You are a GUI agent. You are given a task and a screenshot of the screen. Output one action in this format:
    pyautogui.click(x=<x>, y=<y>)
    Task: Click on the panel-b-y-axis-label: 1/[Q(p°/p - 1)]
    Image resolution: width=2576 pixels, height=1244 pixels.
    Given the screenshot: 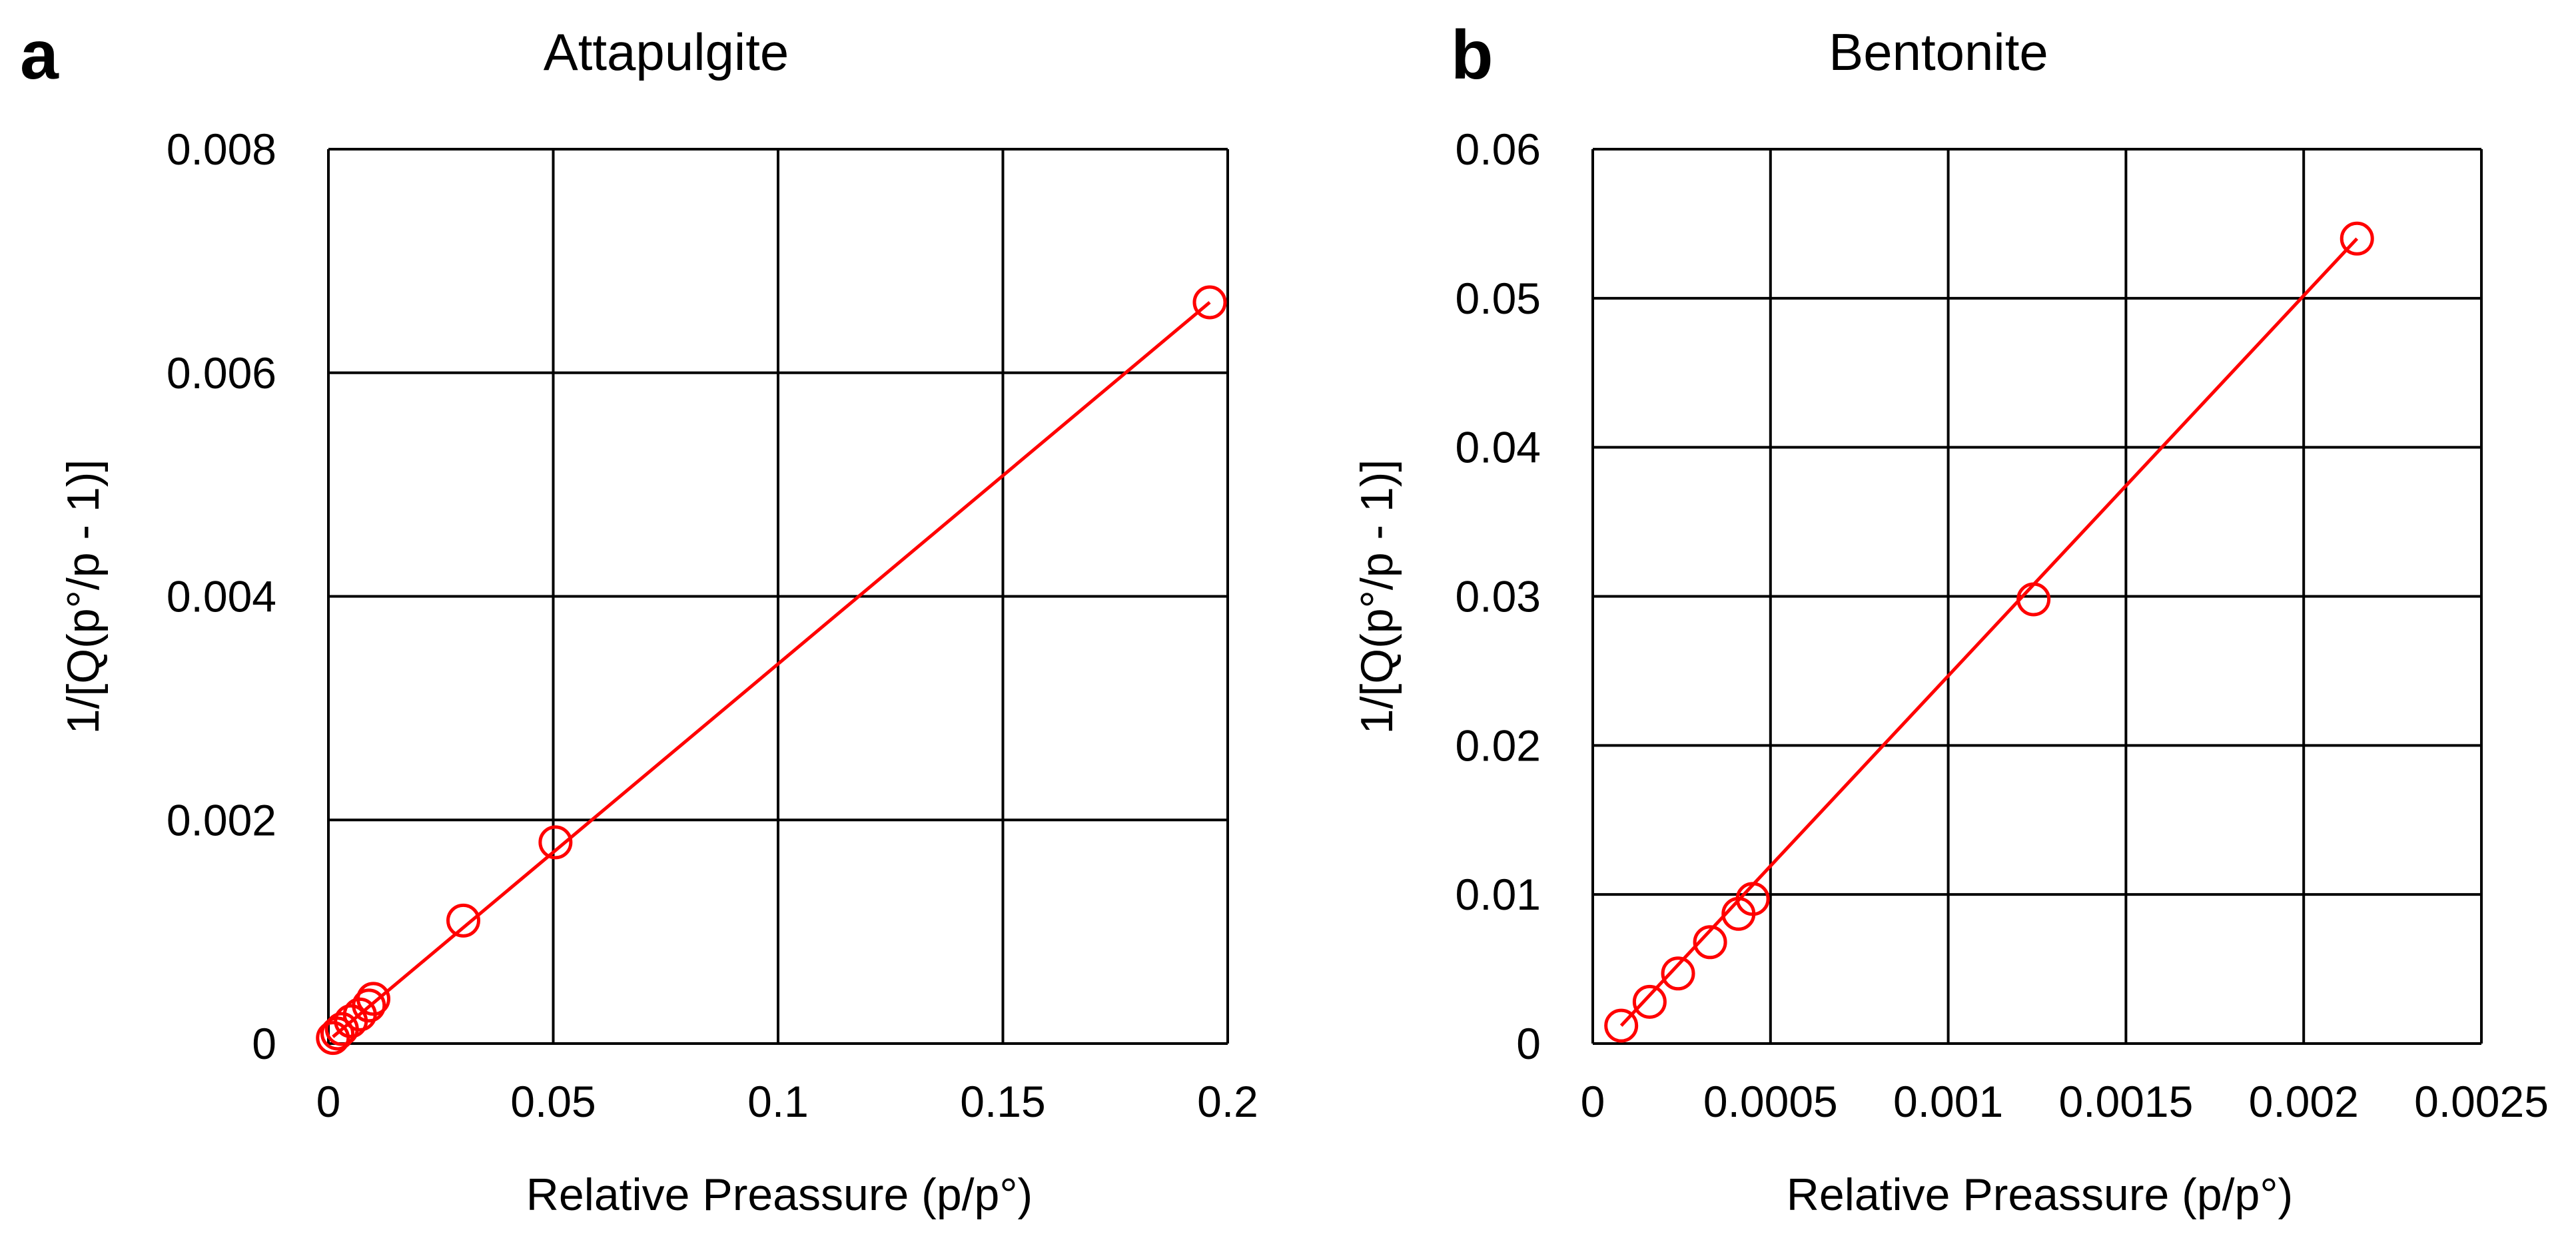 What is the action you would take?
    pyautogui.click(x=1377, y=597)
    